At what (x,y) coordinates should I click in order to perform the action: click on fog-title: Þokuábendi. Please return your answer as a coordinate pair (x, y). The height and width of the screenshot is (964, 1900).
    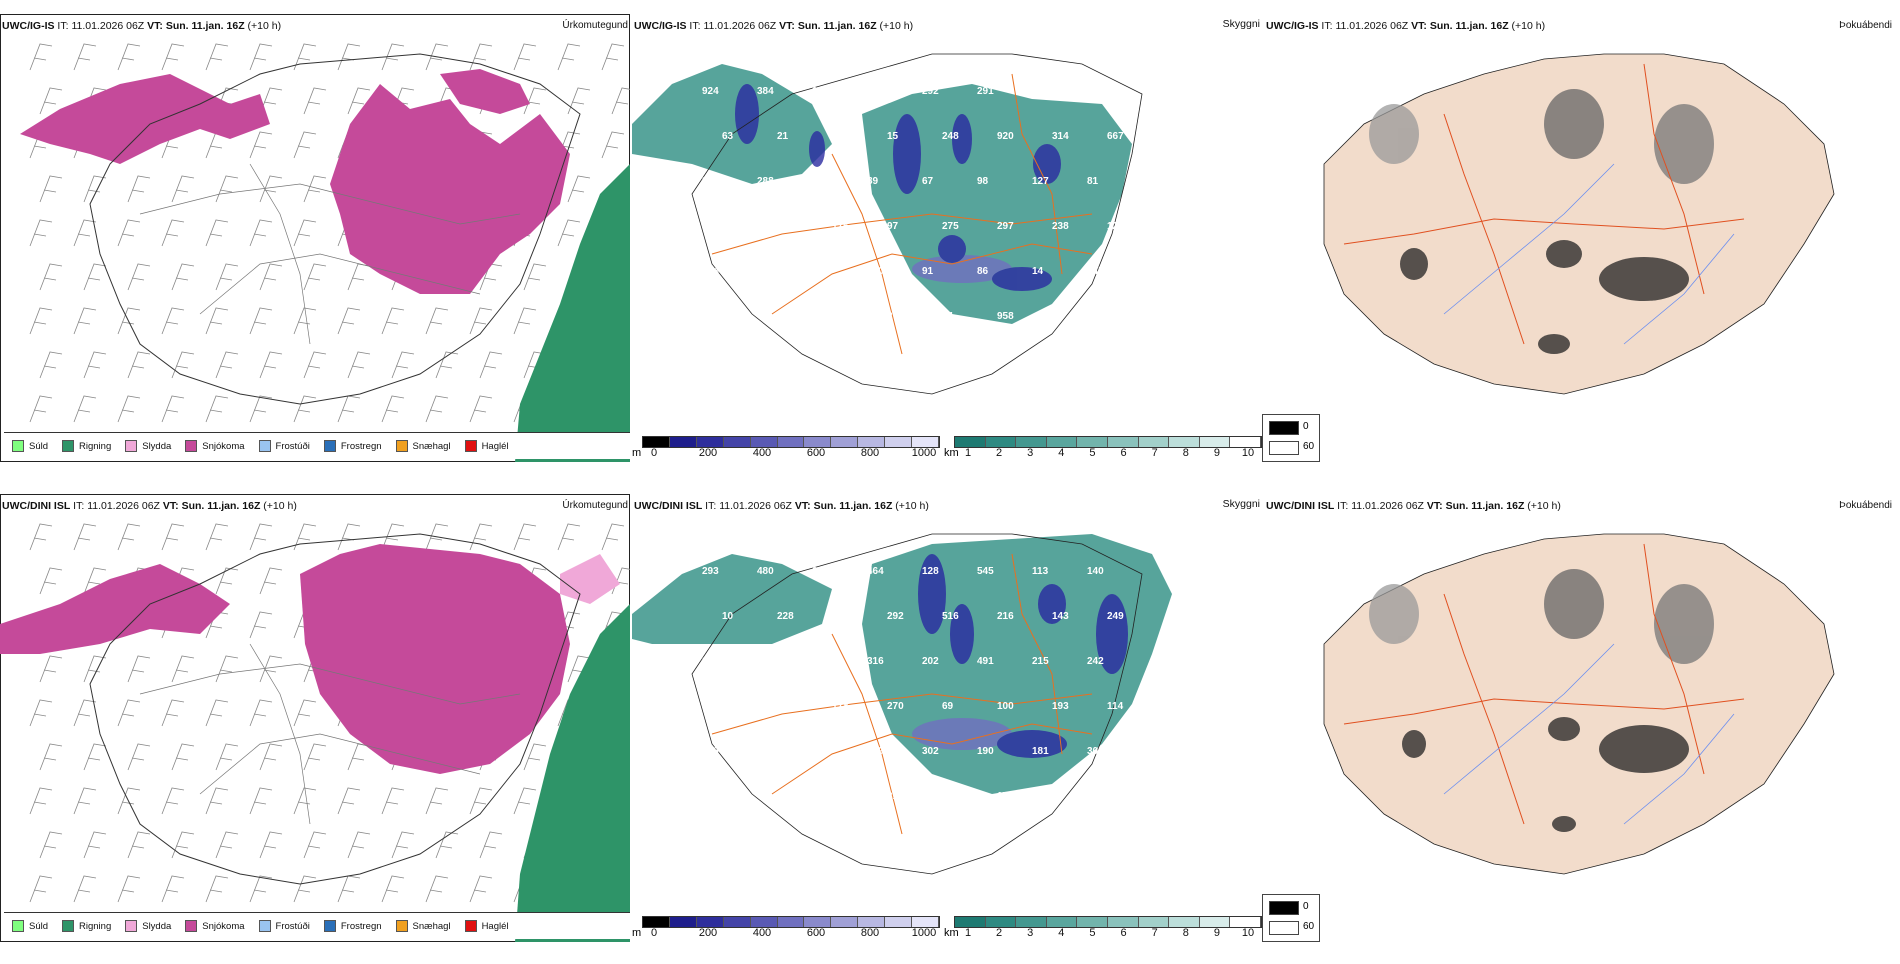
    Looking at the image, I should click on (1865, 505).